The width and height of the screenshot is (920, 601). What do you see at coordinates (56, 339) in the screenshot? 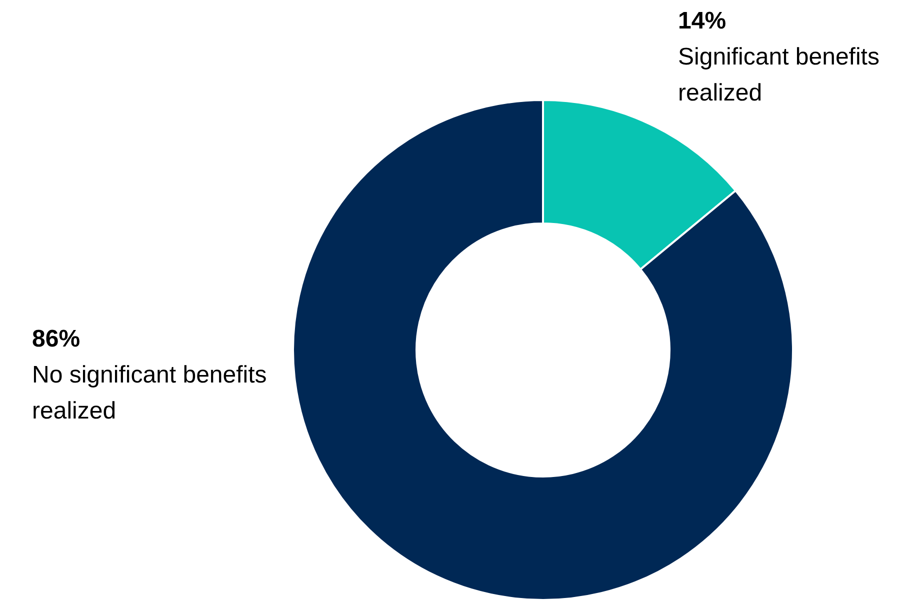
I see `data-label: 86%` at bounding box center [56, 339].